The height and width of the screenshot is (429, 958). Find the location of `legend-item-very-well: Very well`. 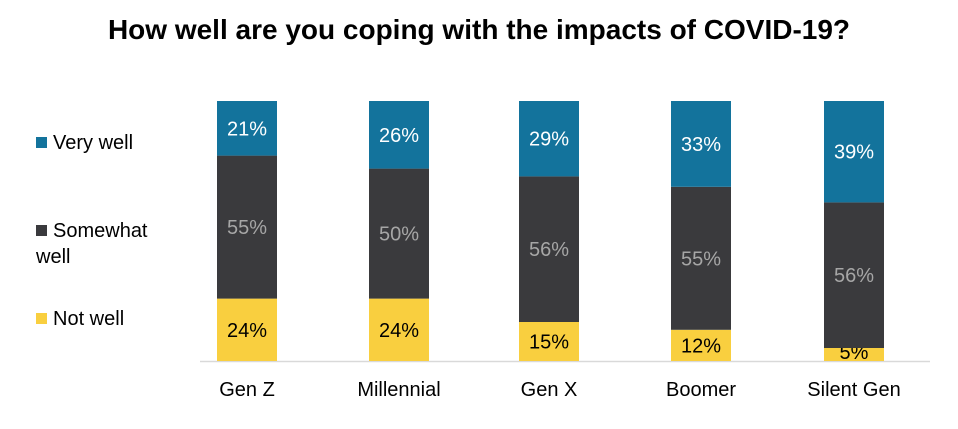

legend-item-very-well: Very well is located at coordinates (84, 143).